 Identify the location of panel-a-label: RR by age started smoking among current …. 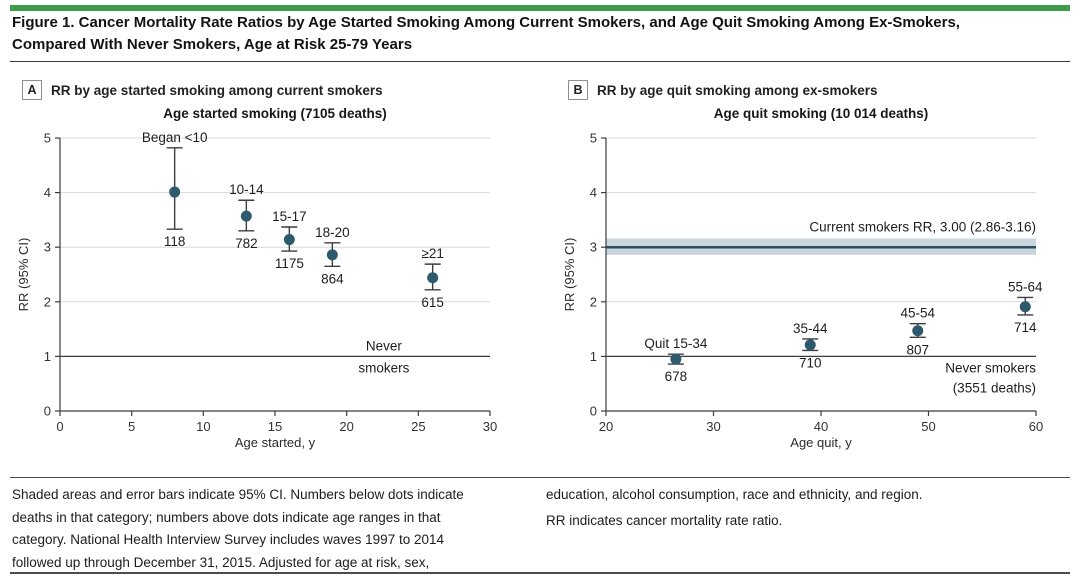
(217, 90).